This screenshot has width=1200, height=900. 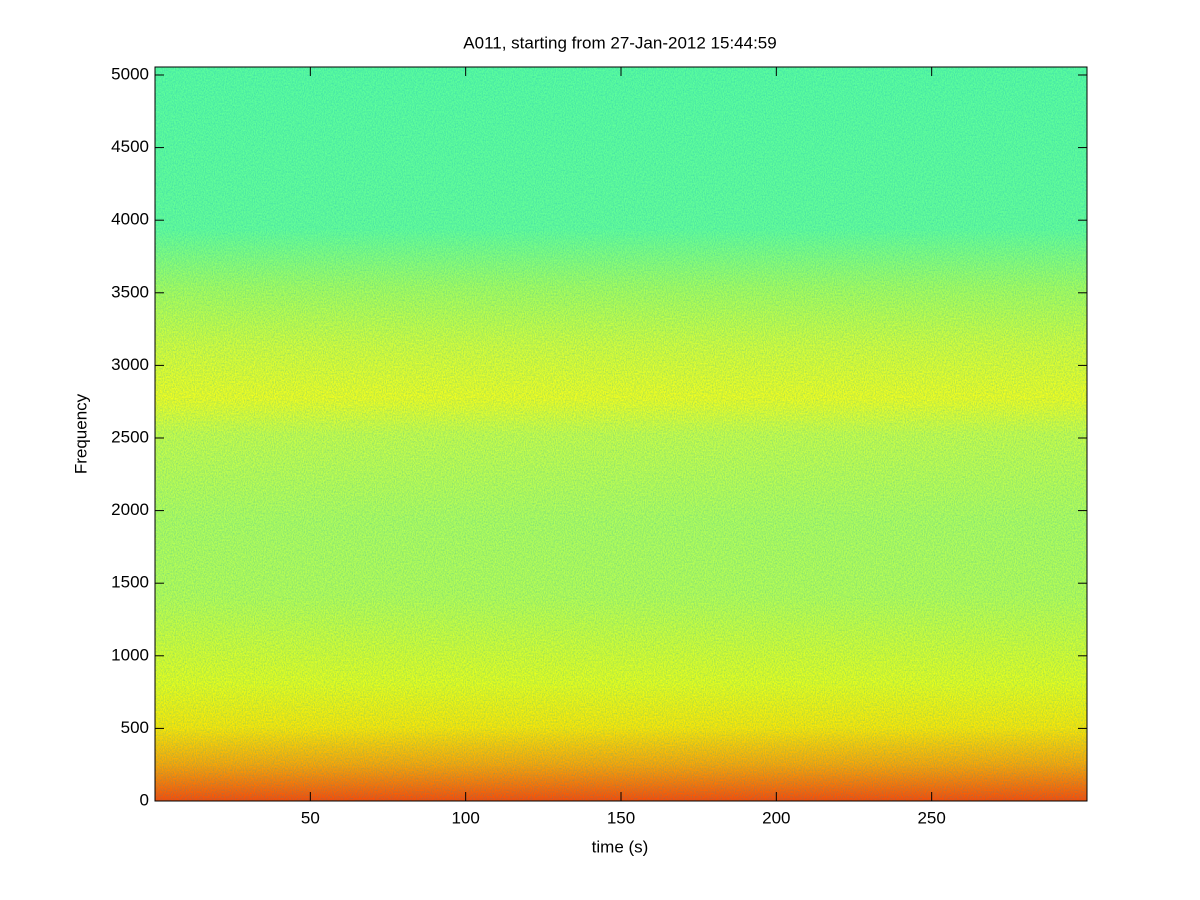 What do you see at coordinates (130, 582) in the screenshot?
I see `y-tick-label: 1500` at bounding box center [130, 582].